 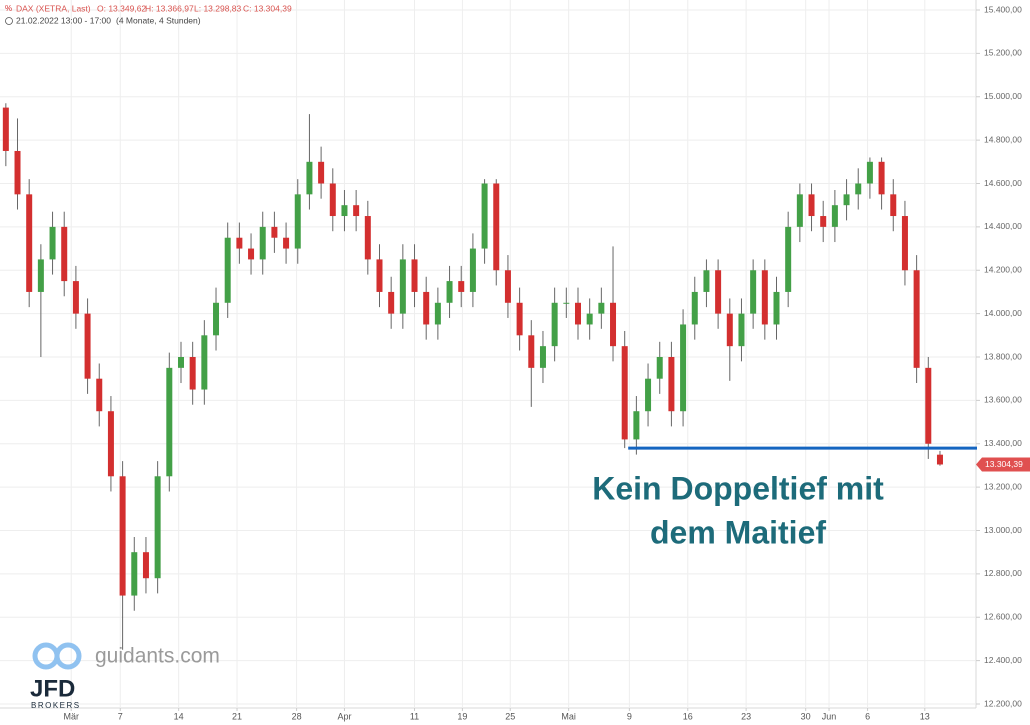 I want to click on watermark-site: guidants.com, so click(x=157, y=656).